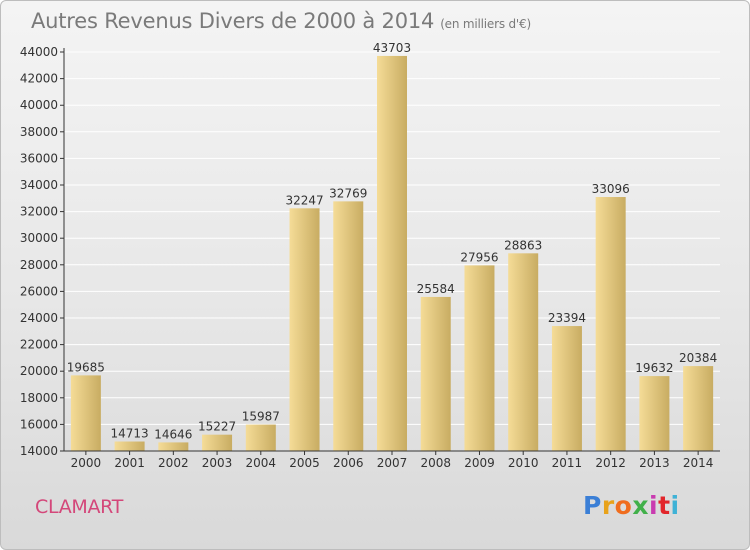  I want to click on value-label: 19632, so click(654, 368).